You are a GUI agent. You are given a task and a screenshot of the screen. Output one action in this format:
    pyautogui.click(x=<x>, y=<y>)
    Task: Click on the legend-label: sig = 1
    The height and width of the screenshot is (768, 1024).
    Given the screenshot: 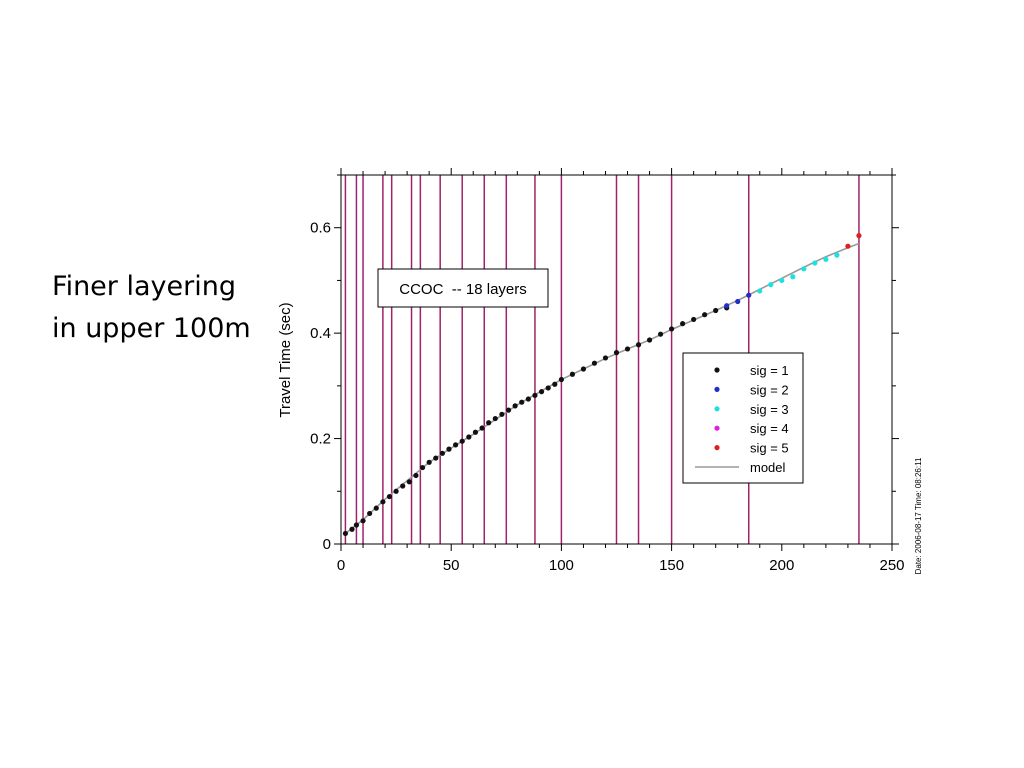 What is the action you would take?
    pyautogui.click(x=769, y=370)
    